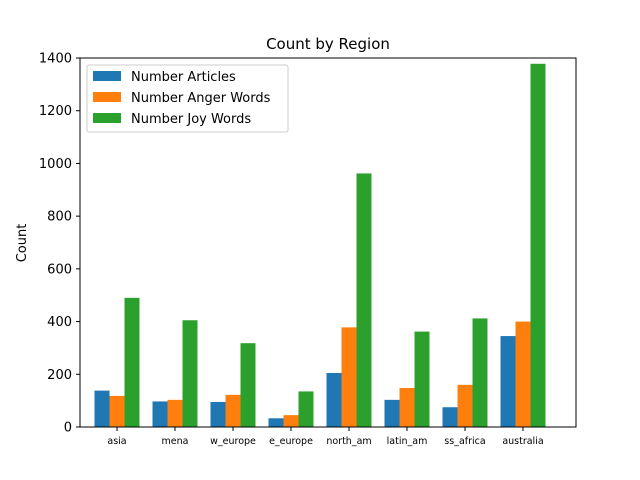  I want to click on y-tick-label: 800, so click(59, 217).